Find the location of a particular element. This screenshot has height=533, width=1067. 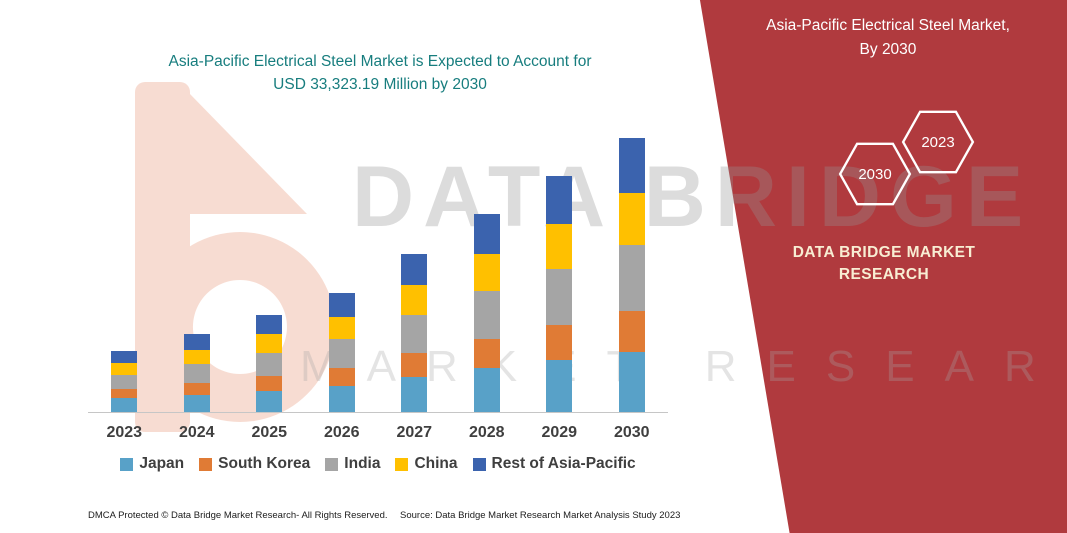

bar-segment-japan-2029 is located at coordinates (559, 386).